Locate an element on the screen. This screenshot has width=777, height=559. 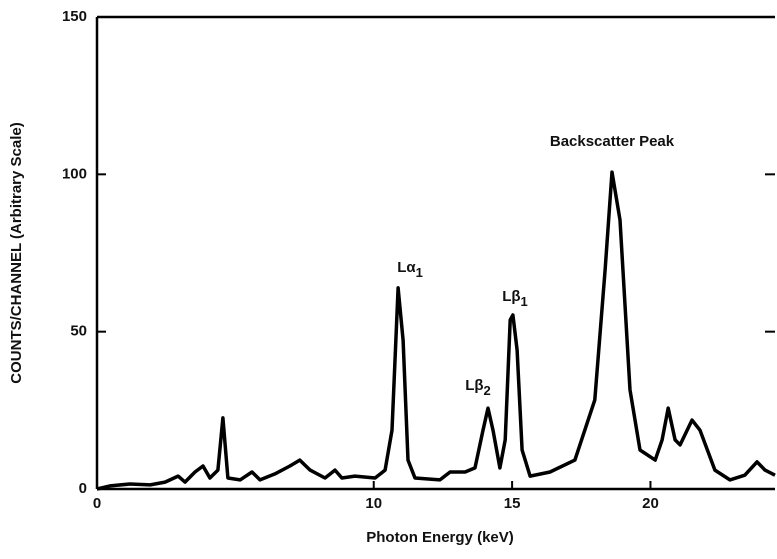
y-tick-label: 150 is located at coordinates (74, 16).